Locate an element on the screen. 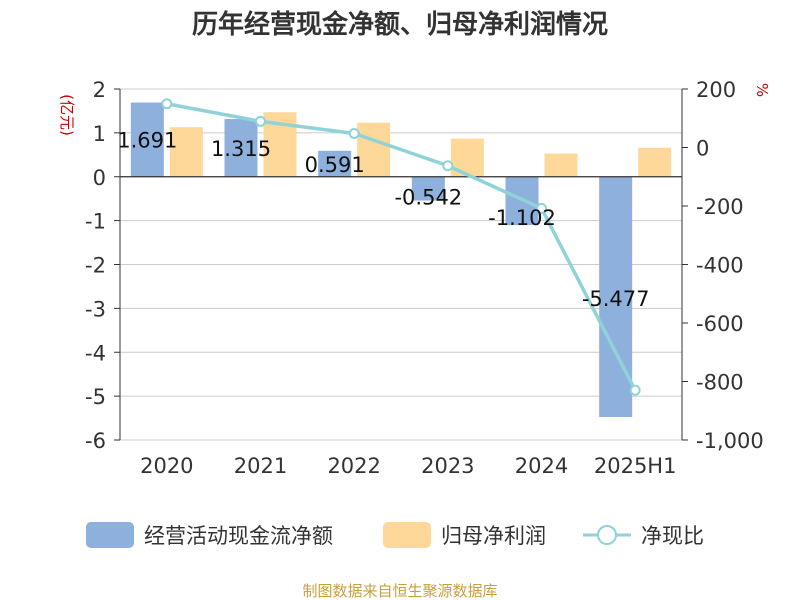 The height and width of the screenshot is (600, 800). x-axis-tick-label: 2022 is located at coordinates (353, 466).